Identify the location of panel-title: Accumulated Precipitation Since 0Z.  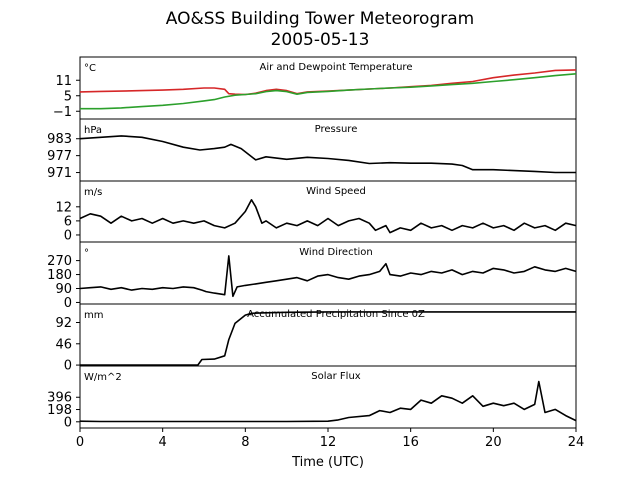
(336, 314).